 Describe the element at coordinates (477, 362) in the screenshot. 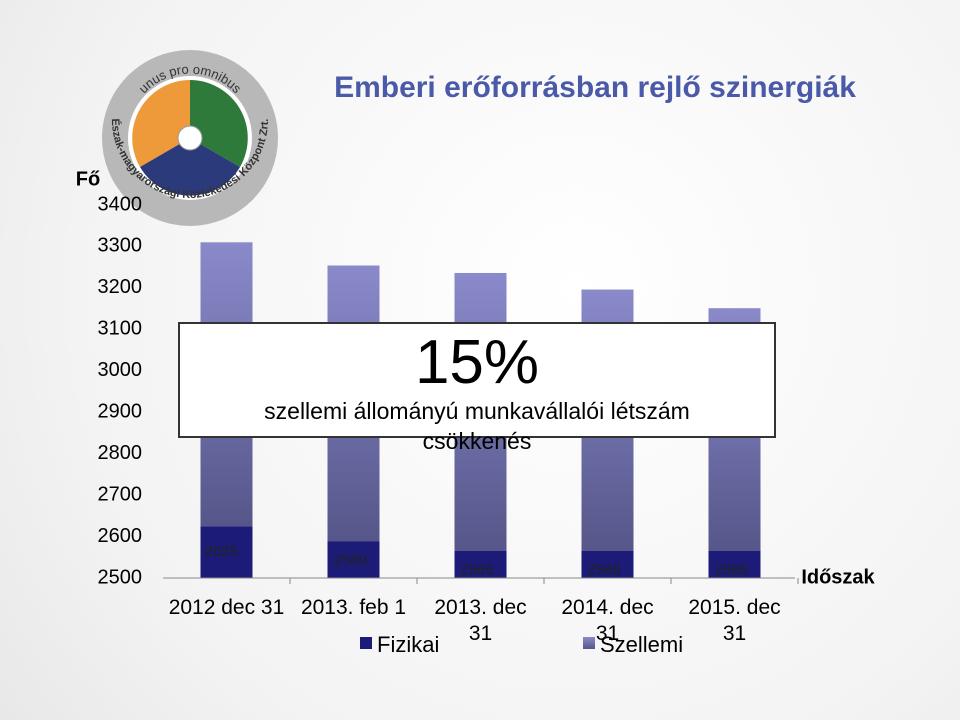

I see `annotation-headline: 15%` at that location.